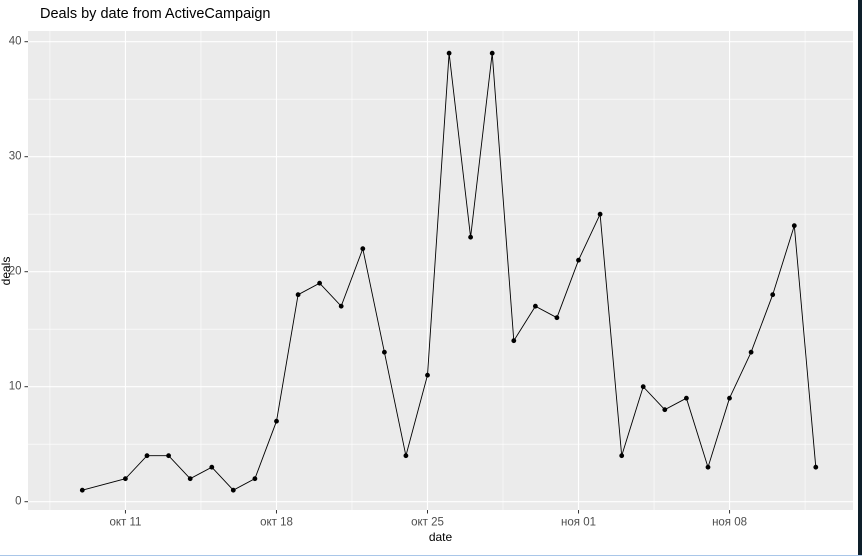  Describe the element at coordinates (15, 157) in the screenshot. I see `y-tick-label: 30` at that location.